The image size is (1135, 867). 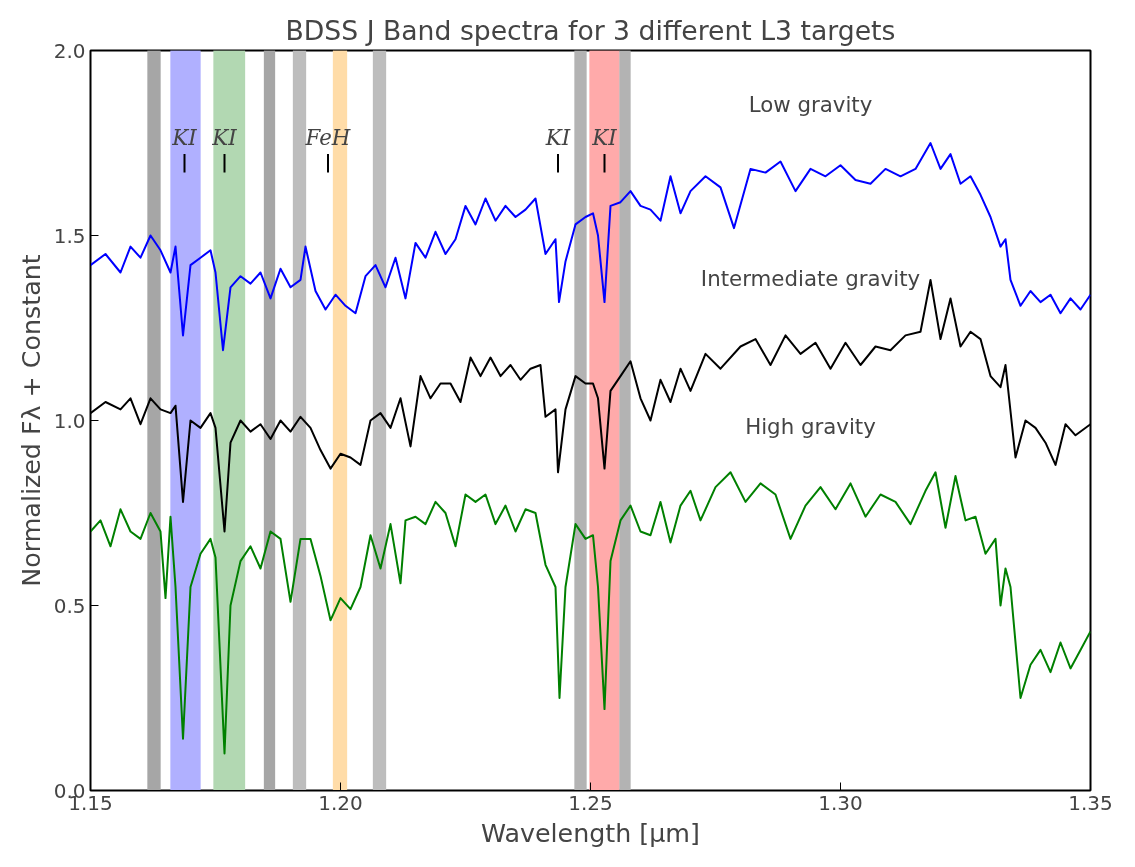 I want to click on chart-title: BDSS J Band spectra for 3 different L3 targets, so click(x=590, y=30).